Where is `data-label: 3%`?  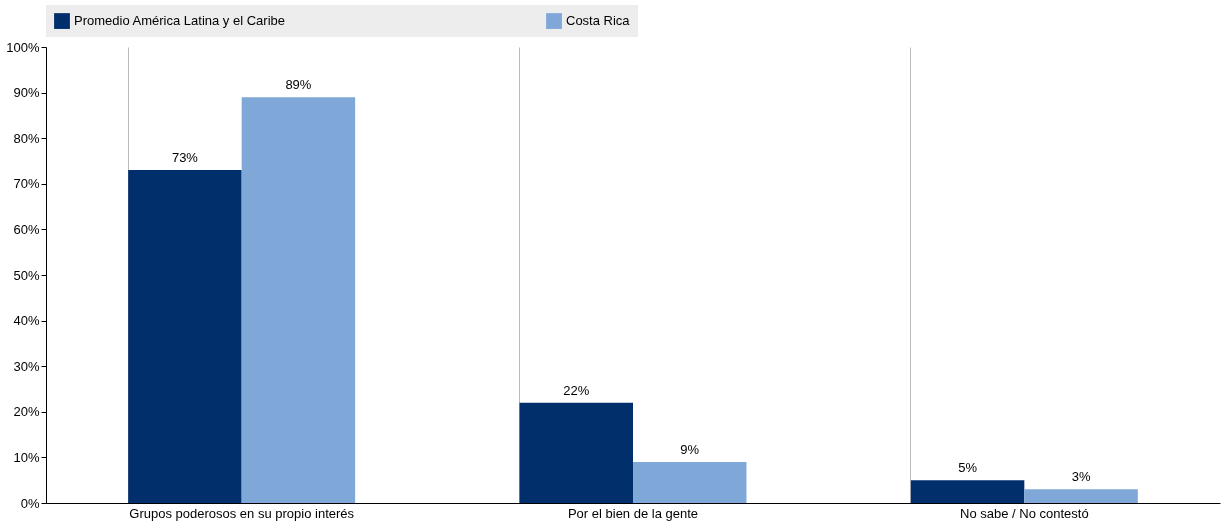 data-label: 3% is located at coordinates (1081, 477).